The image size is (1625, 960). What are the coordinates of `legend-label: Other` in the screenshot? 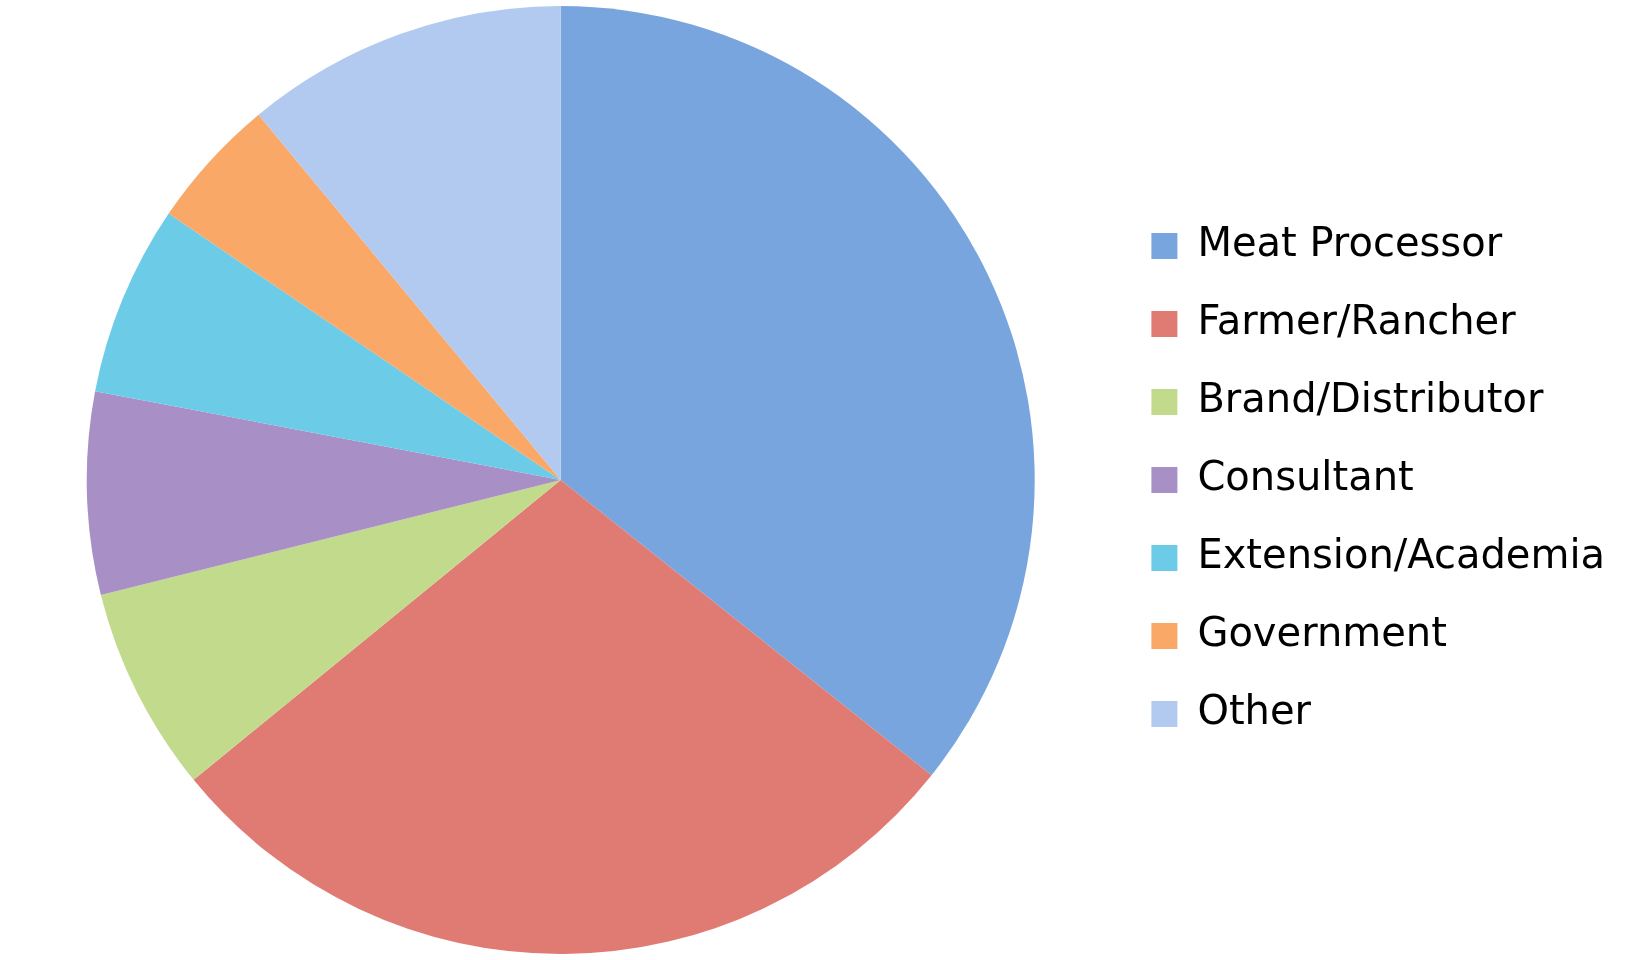 It's located at (1254, 710).